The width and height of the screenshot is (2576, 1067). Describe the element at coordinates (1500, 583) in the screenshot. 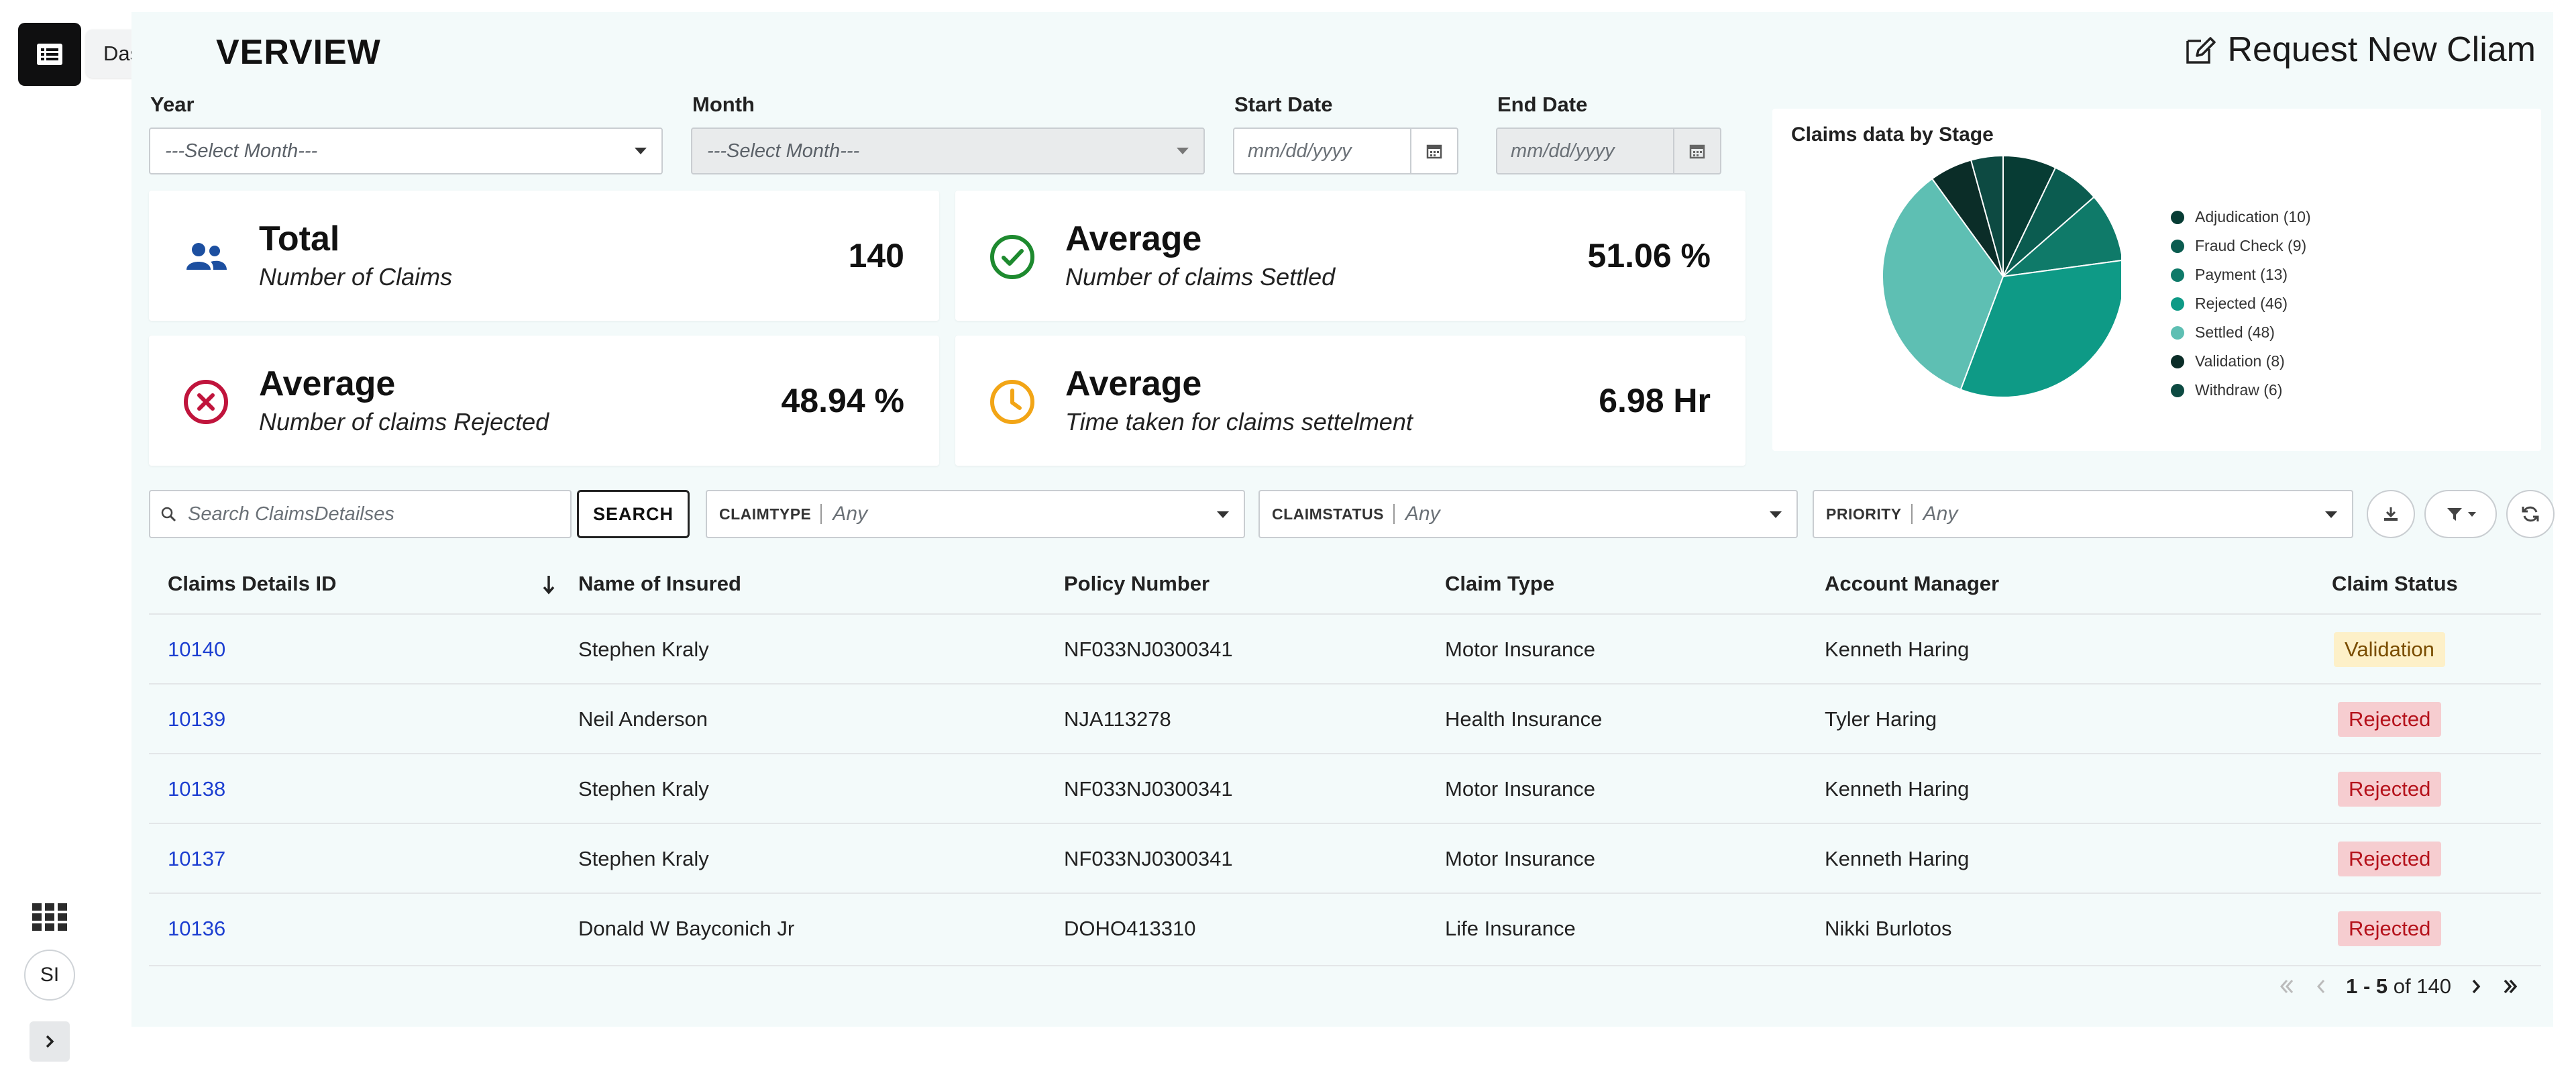

I see `column-header-claim-type: Claim Type` at that location.